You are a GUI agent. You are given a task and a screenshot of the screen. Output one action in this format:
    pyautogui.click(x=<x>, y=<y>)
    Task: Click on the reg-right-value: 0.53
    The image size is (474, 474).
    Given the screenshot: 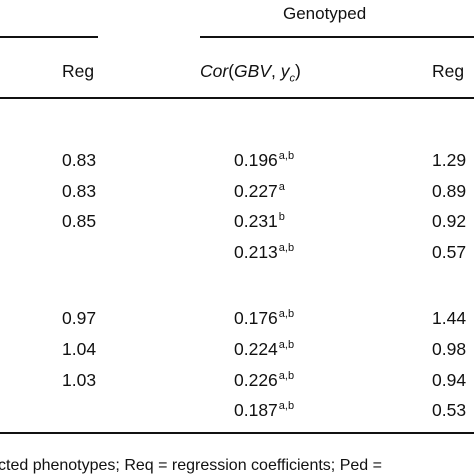 What is the action you would take?
    pyautogui.click(x=449, y=410)
    